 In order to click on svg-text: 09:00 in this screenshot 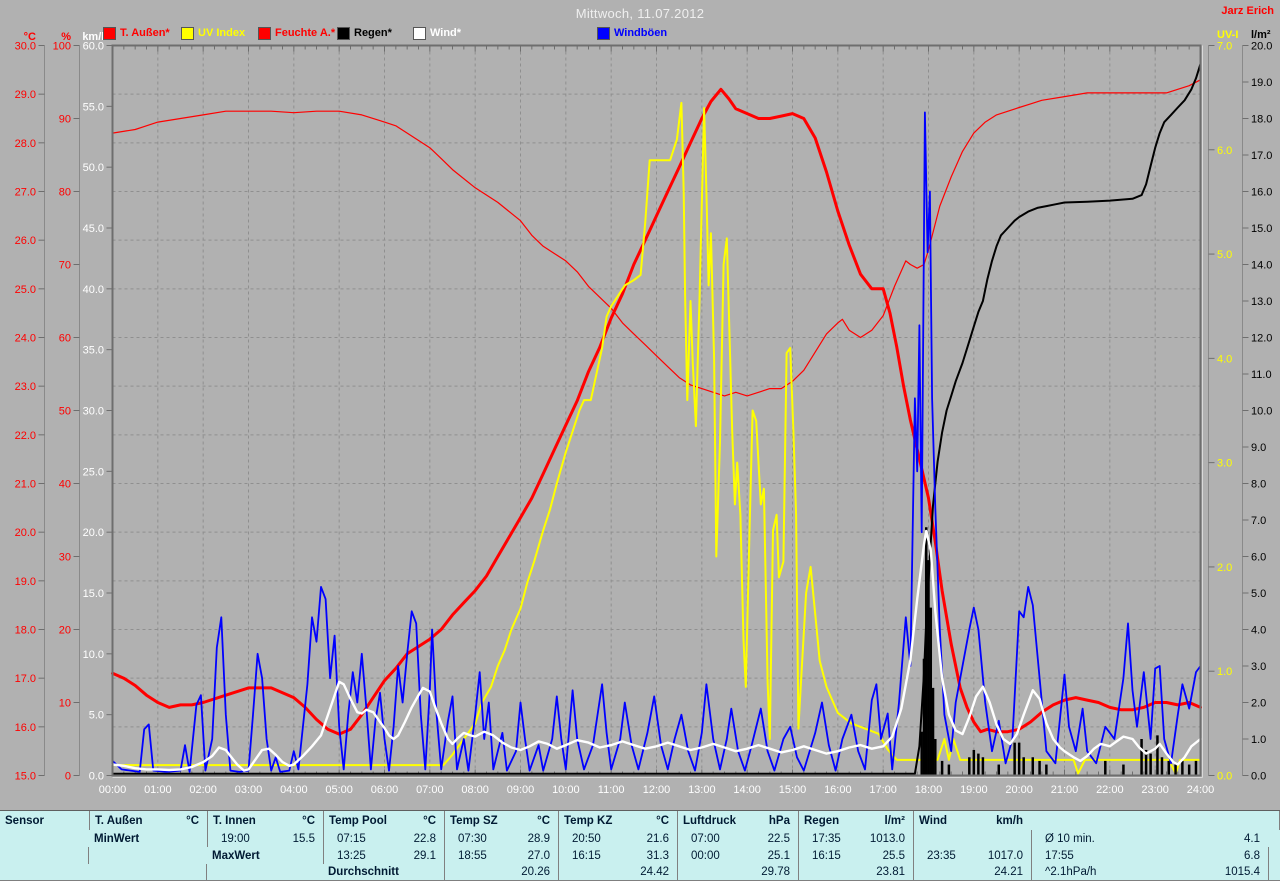, I will do `click(521, 790)`.